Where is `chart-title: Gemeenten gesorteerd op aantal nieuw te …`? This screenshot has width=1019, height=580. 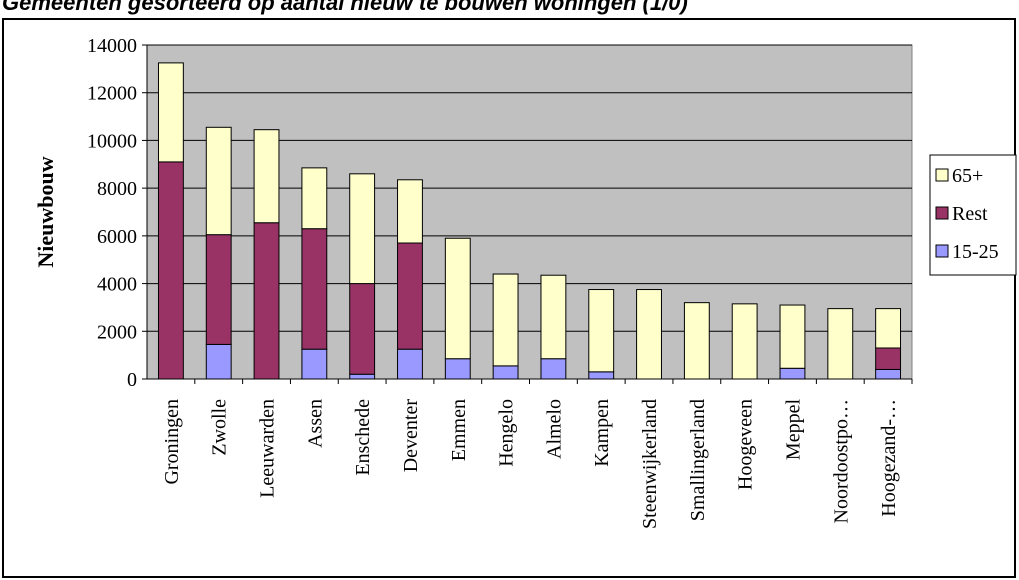 chart-title: Gemeenten gesorteerd op aantal nieuw te … is located at coordinates (345, 7).